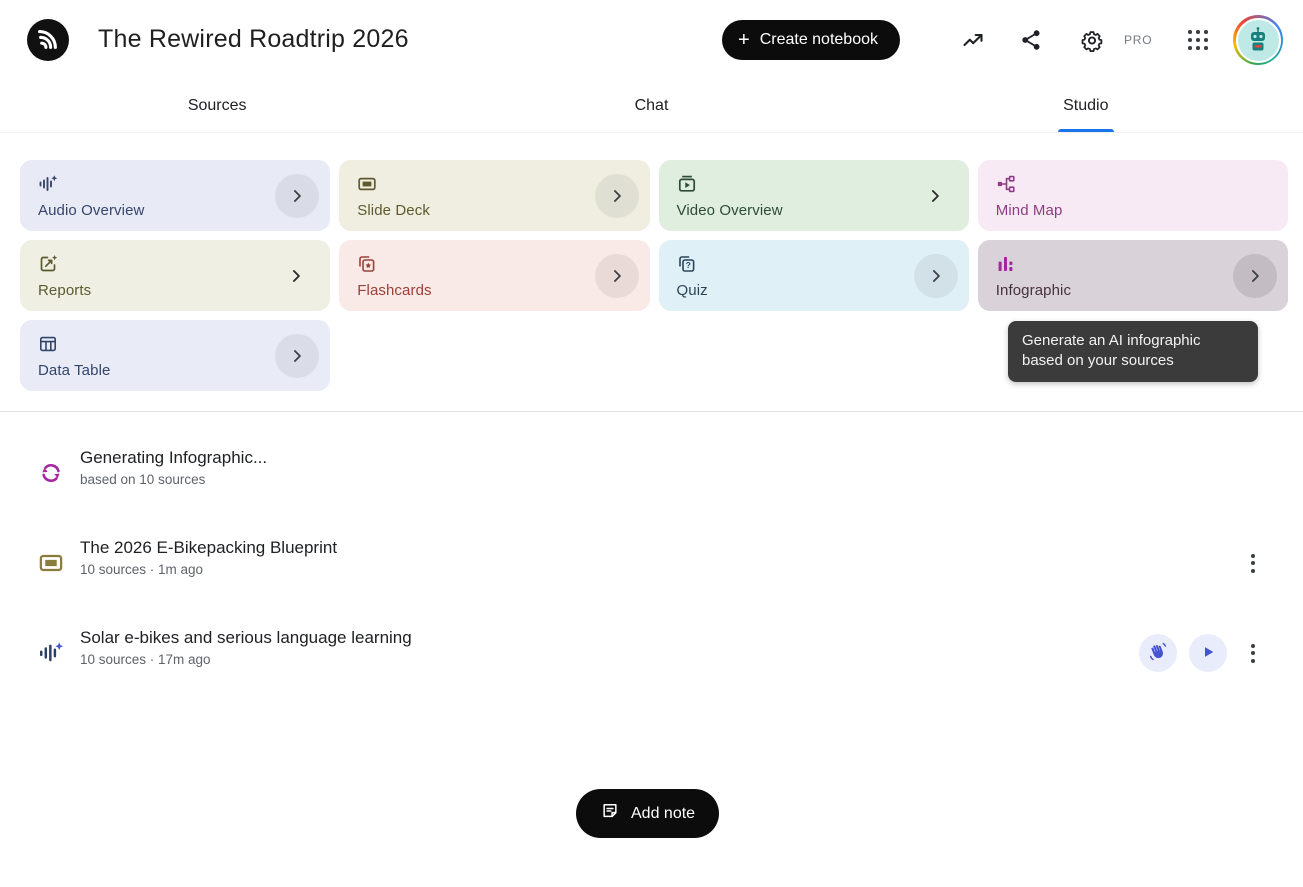  I want to click on card-label: Slide Deck, so click(393, 210).